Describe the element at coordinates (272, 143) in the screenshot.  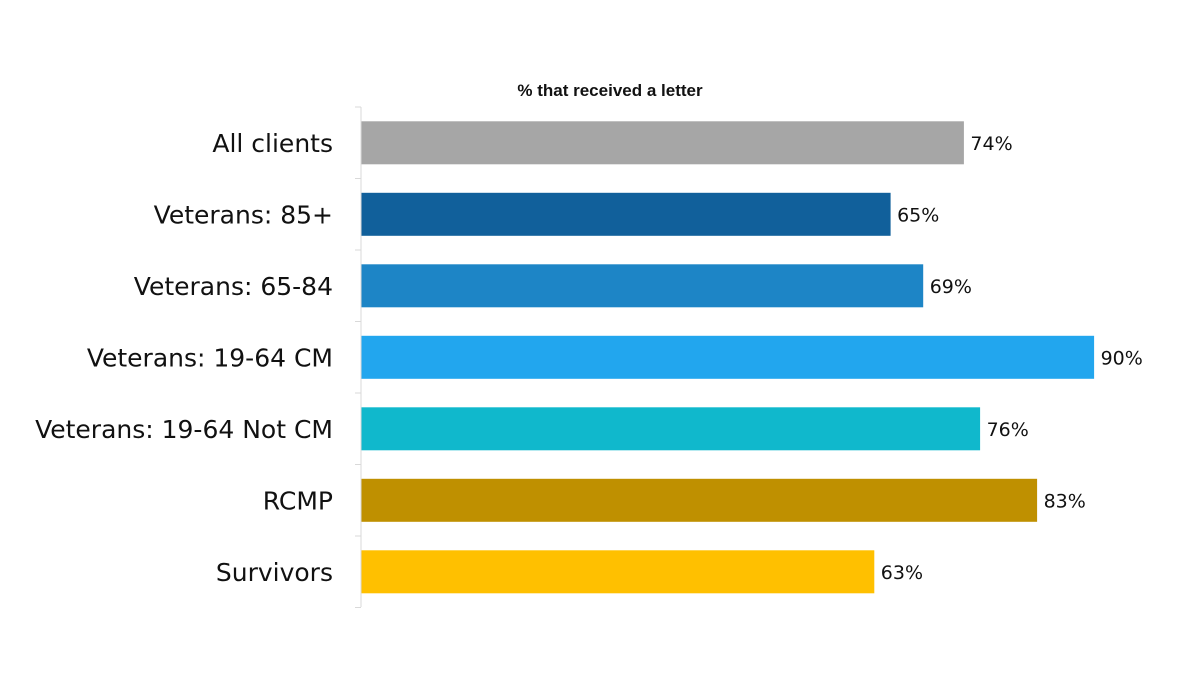
I see `category-label-all-clients: All clients` at that location.